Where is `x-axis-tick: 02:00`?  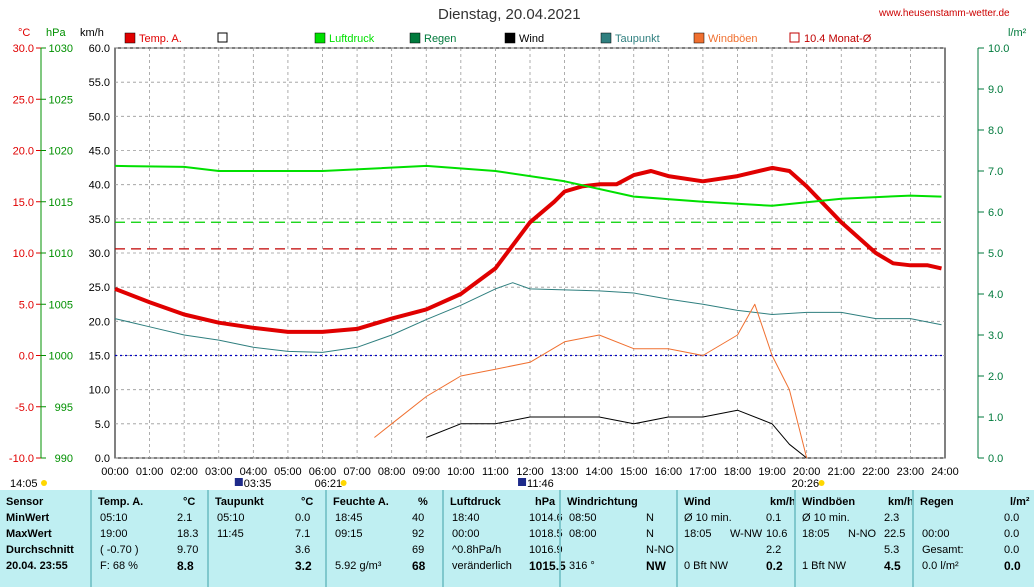 x-axis-tick: 02:00 is located at coordinates (184, 472).